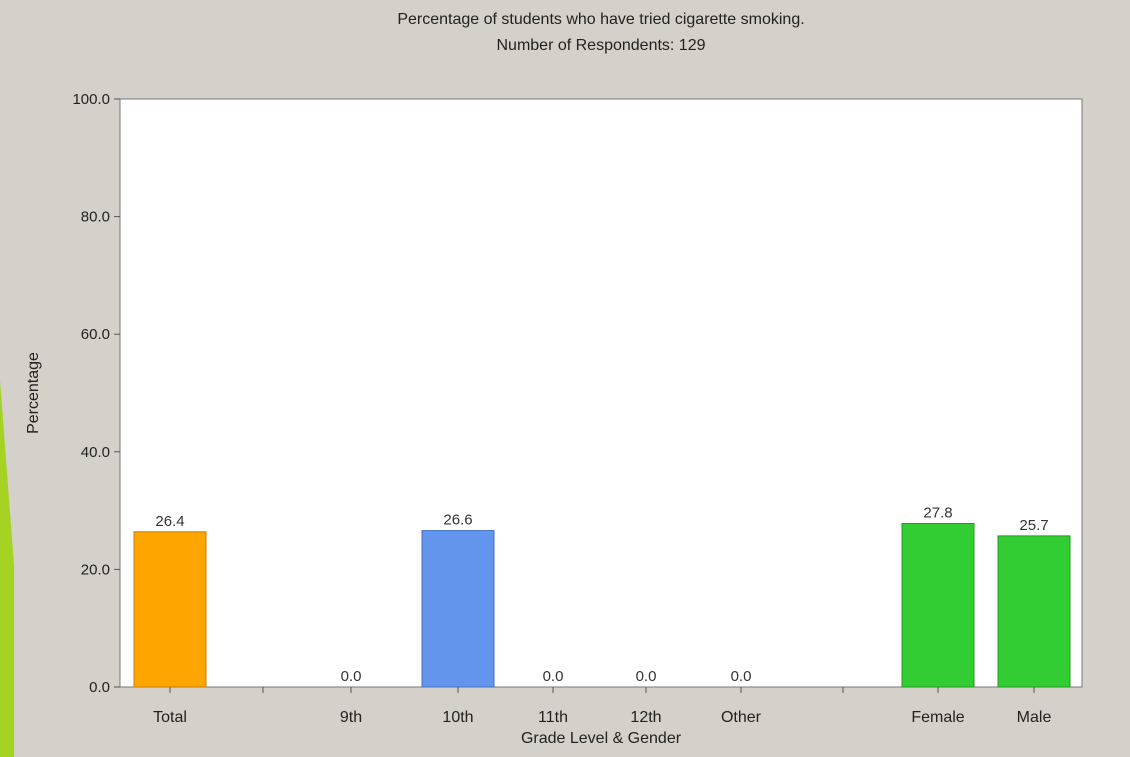  What do you see at coordinates (458, 609) in the screenshot?
I see `bar-10th` at bounding box center [458, 609].